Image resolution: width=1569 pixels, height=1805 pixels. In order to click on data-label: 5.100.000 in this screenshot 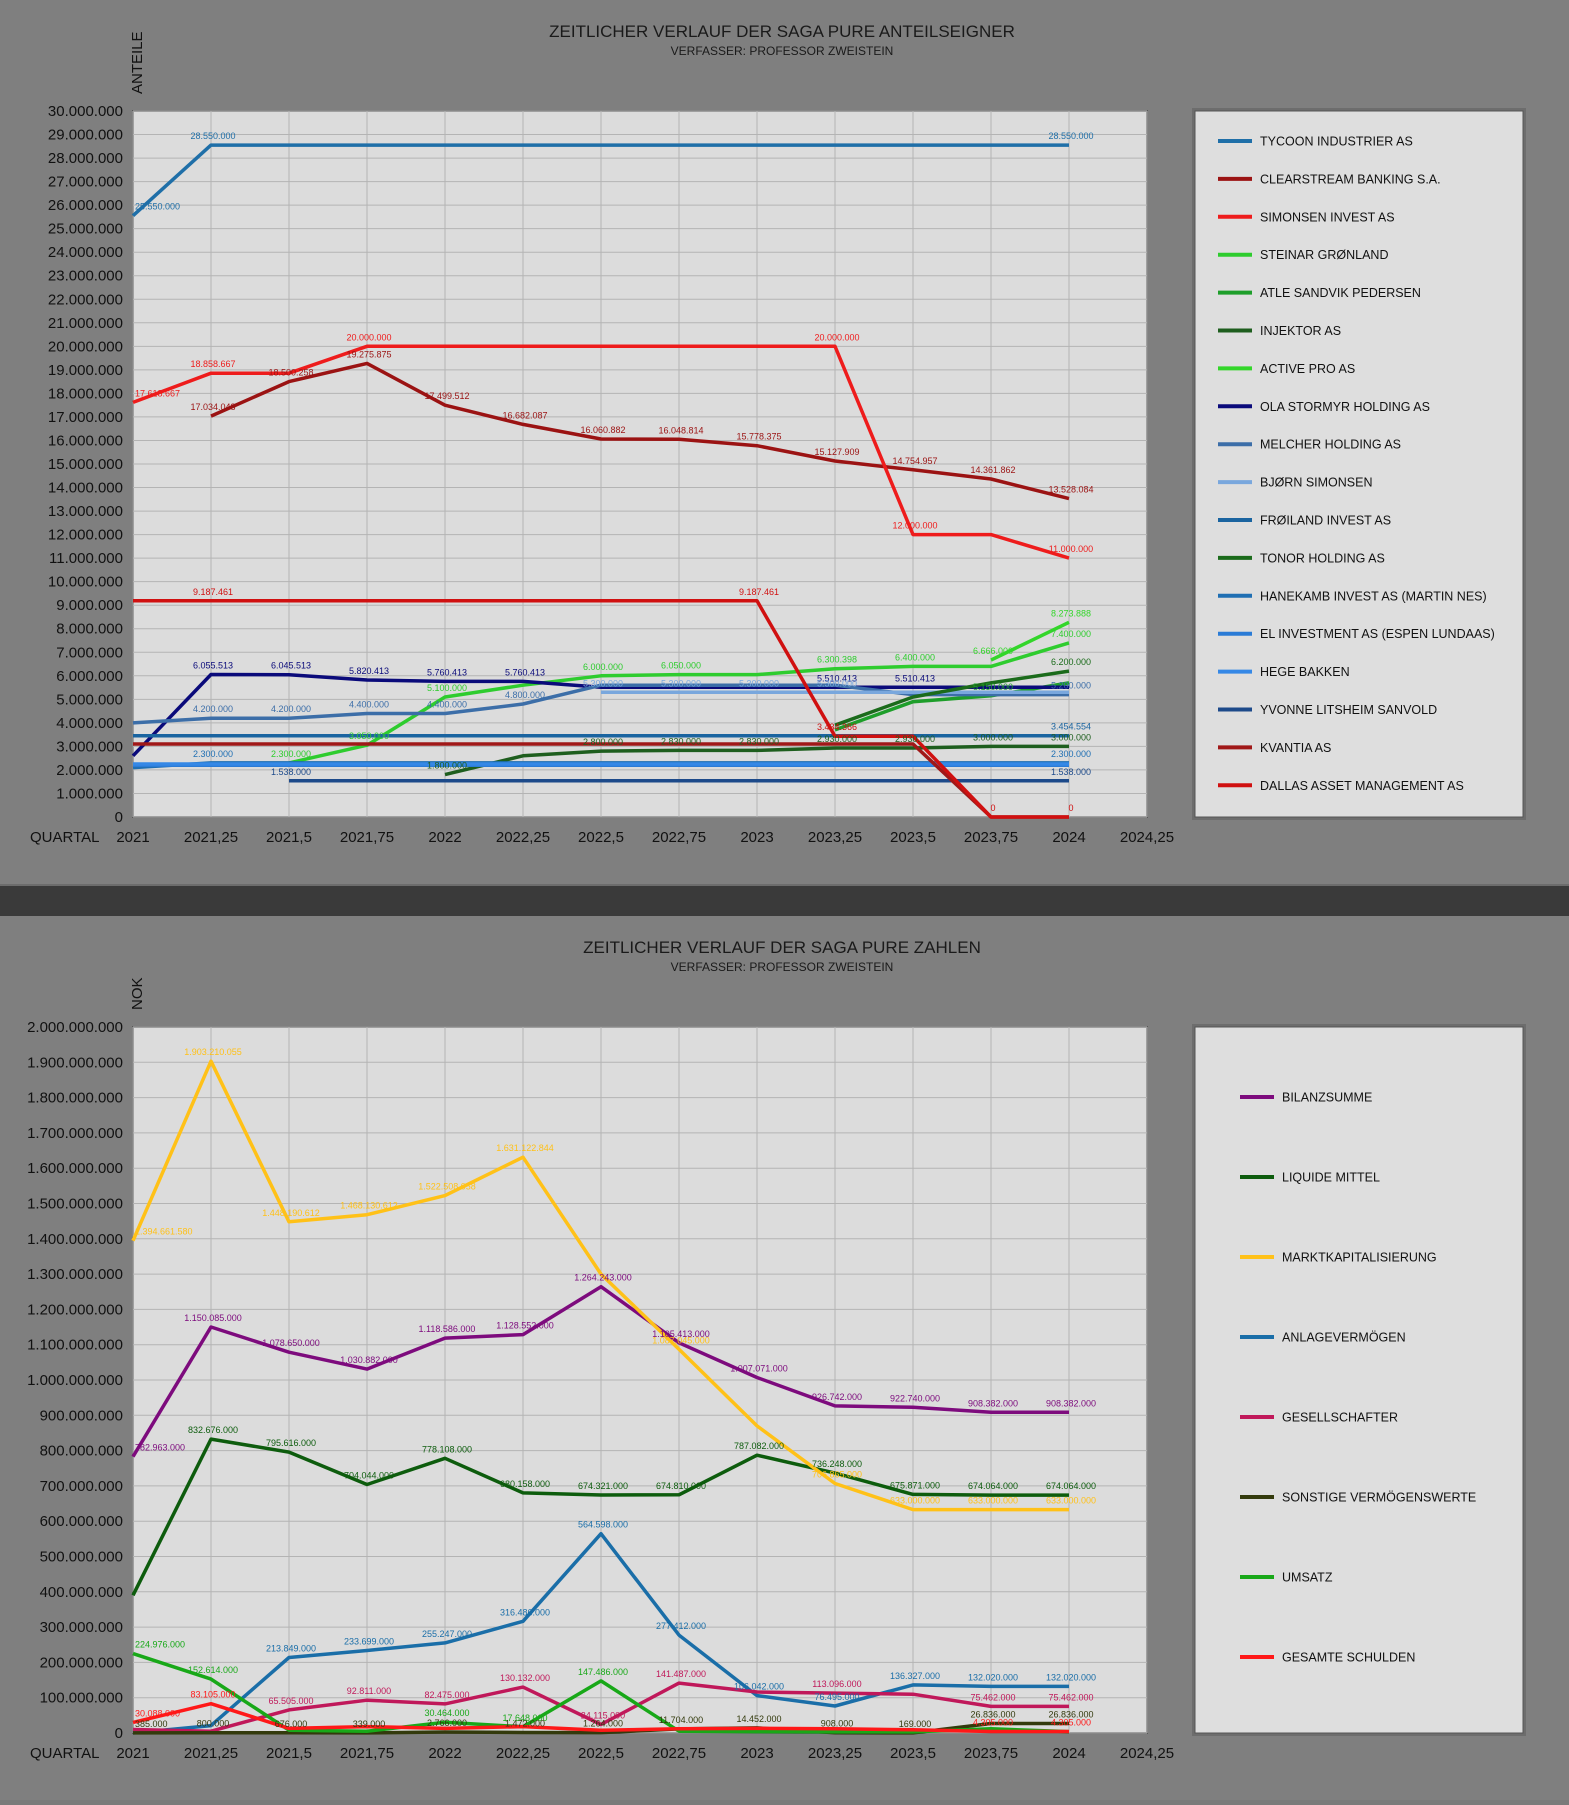, I will do `click(447, 688)`.